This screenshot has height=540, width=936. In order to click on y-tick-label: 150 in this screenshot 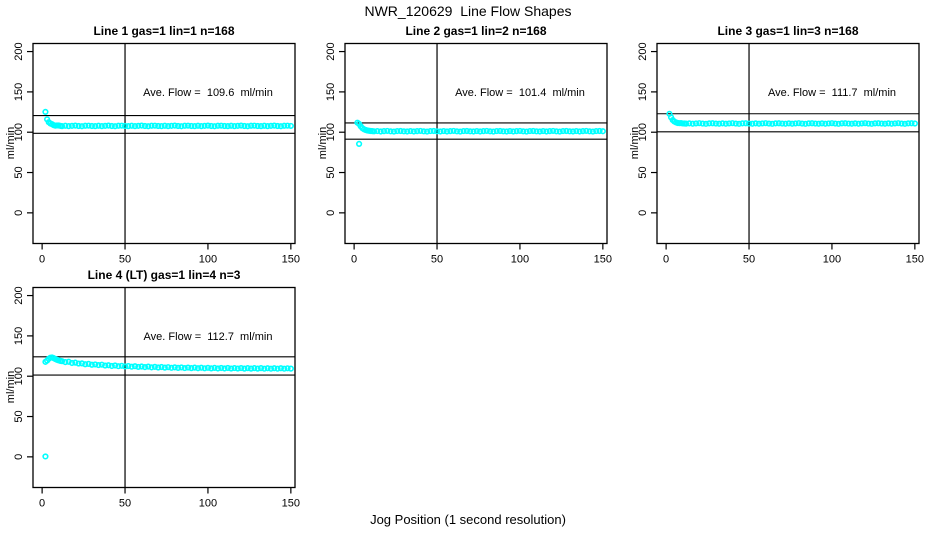, I will do `click(331, 92)`.